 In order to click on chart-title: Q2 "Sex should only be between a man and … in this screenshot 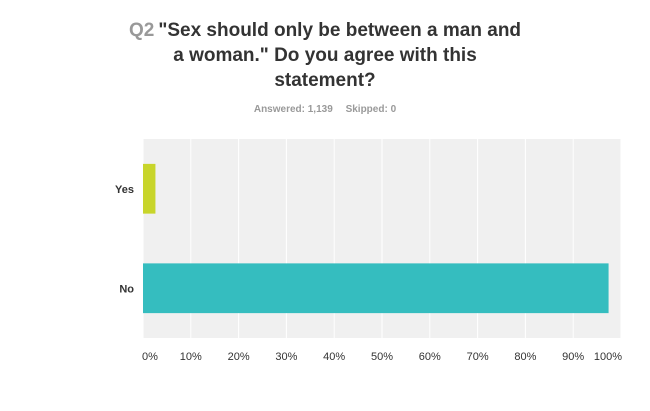, I will do `click(325, 55)`.